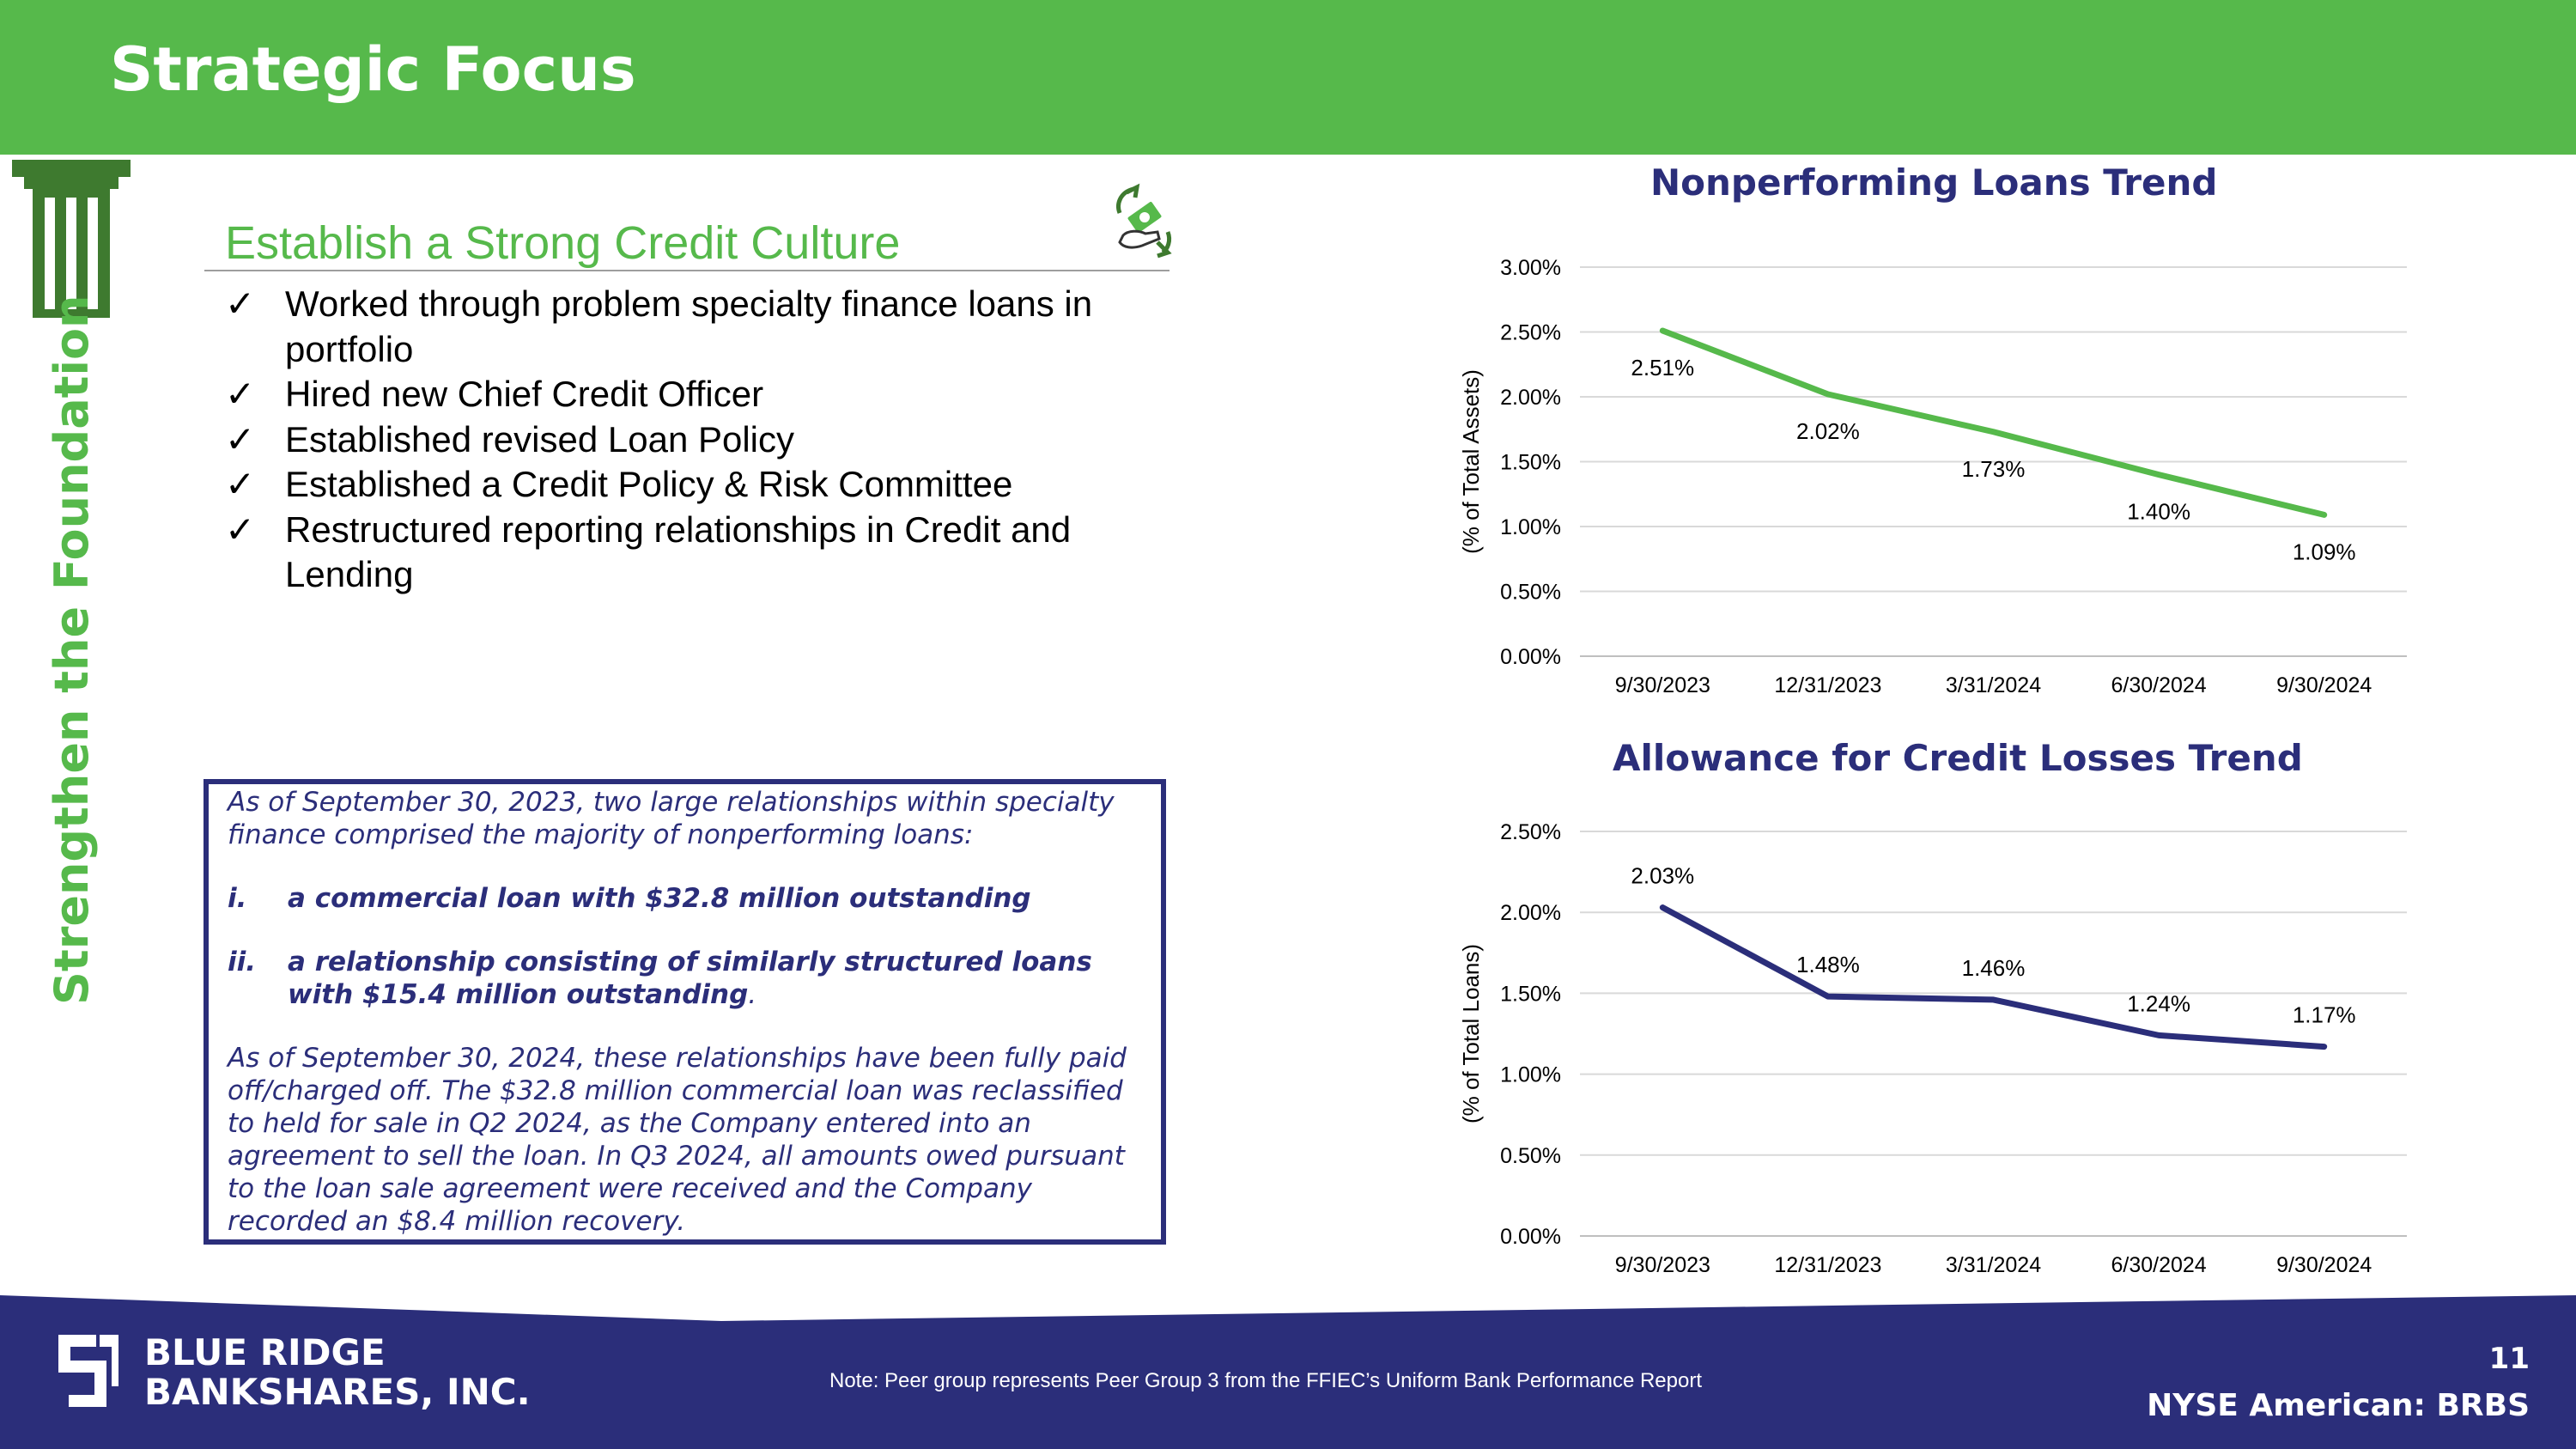  Describe the element at coordinates (265, 1352) in the screenshot. I see `company-name-line1: BLUE RIDGE` at that location.